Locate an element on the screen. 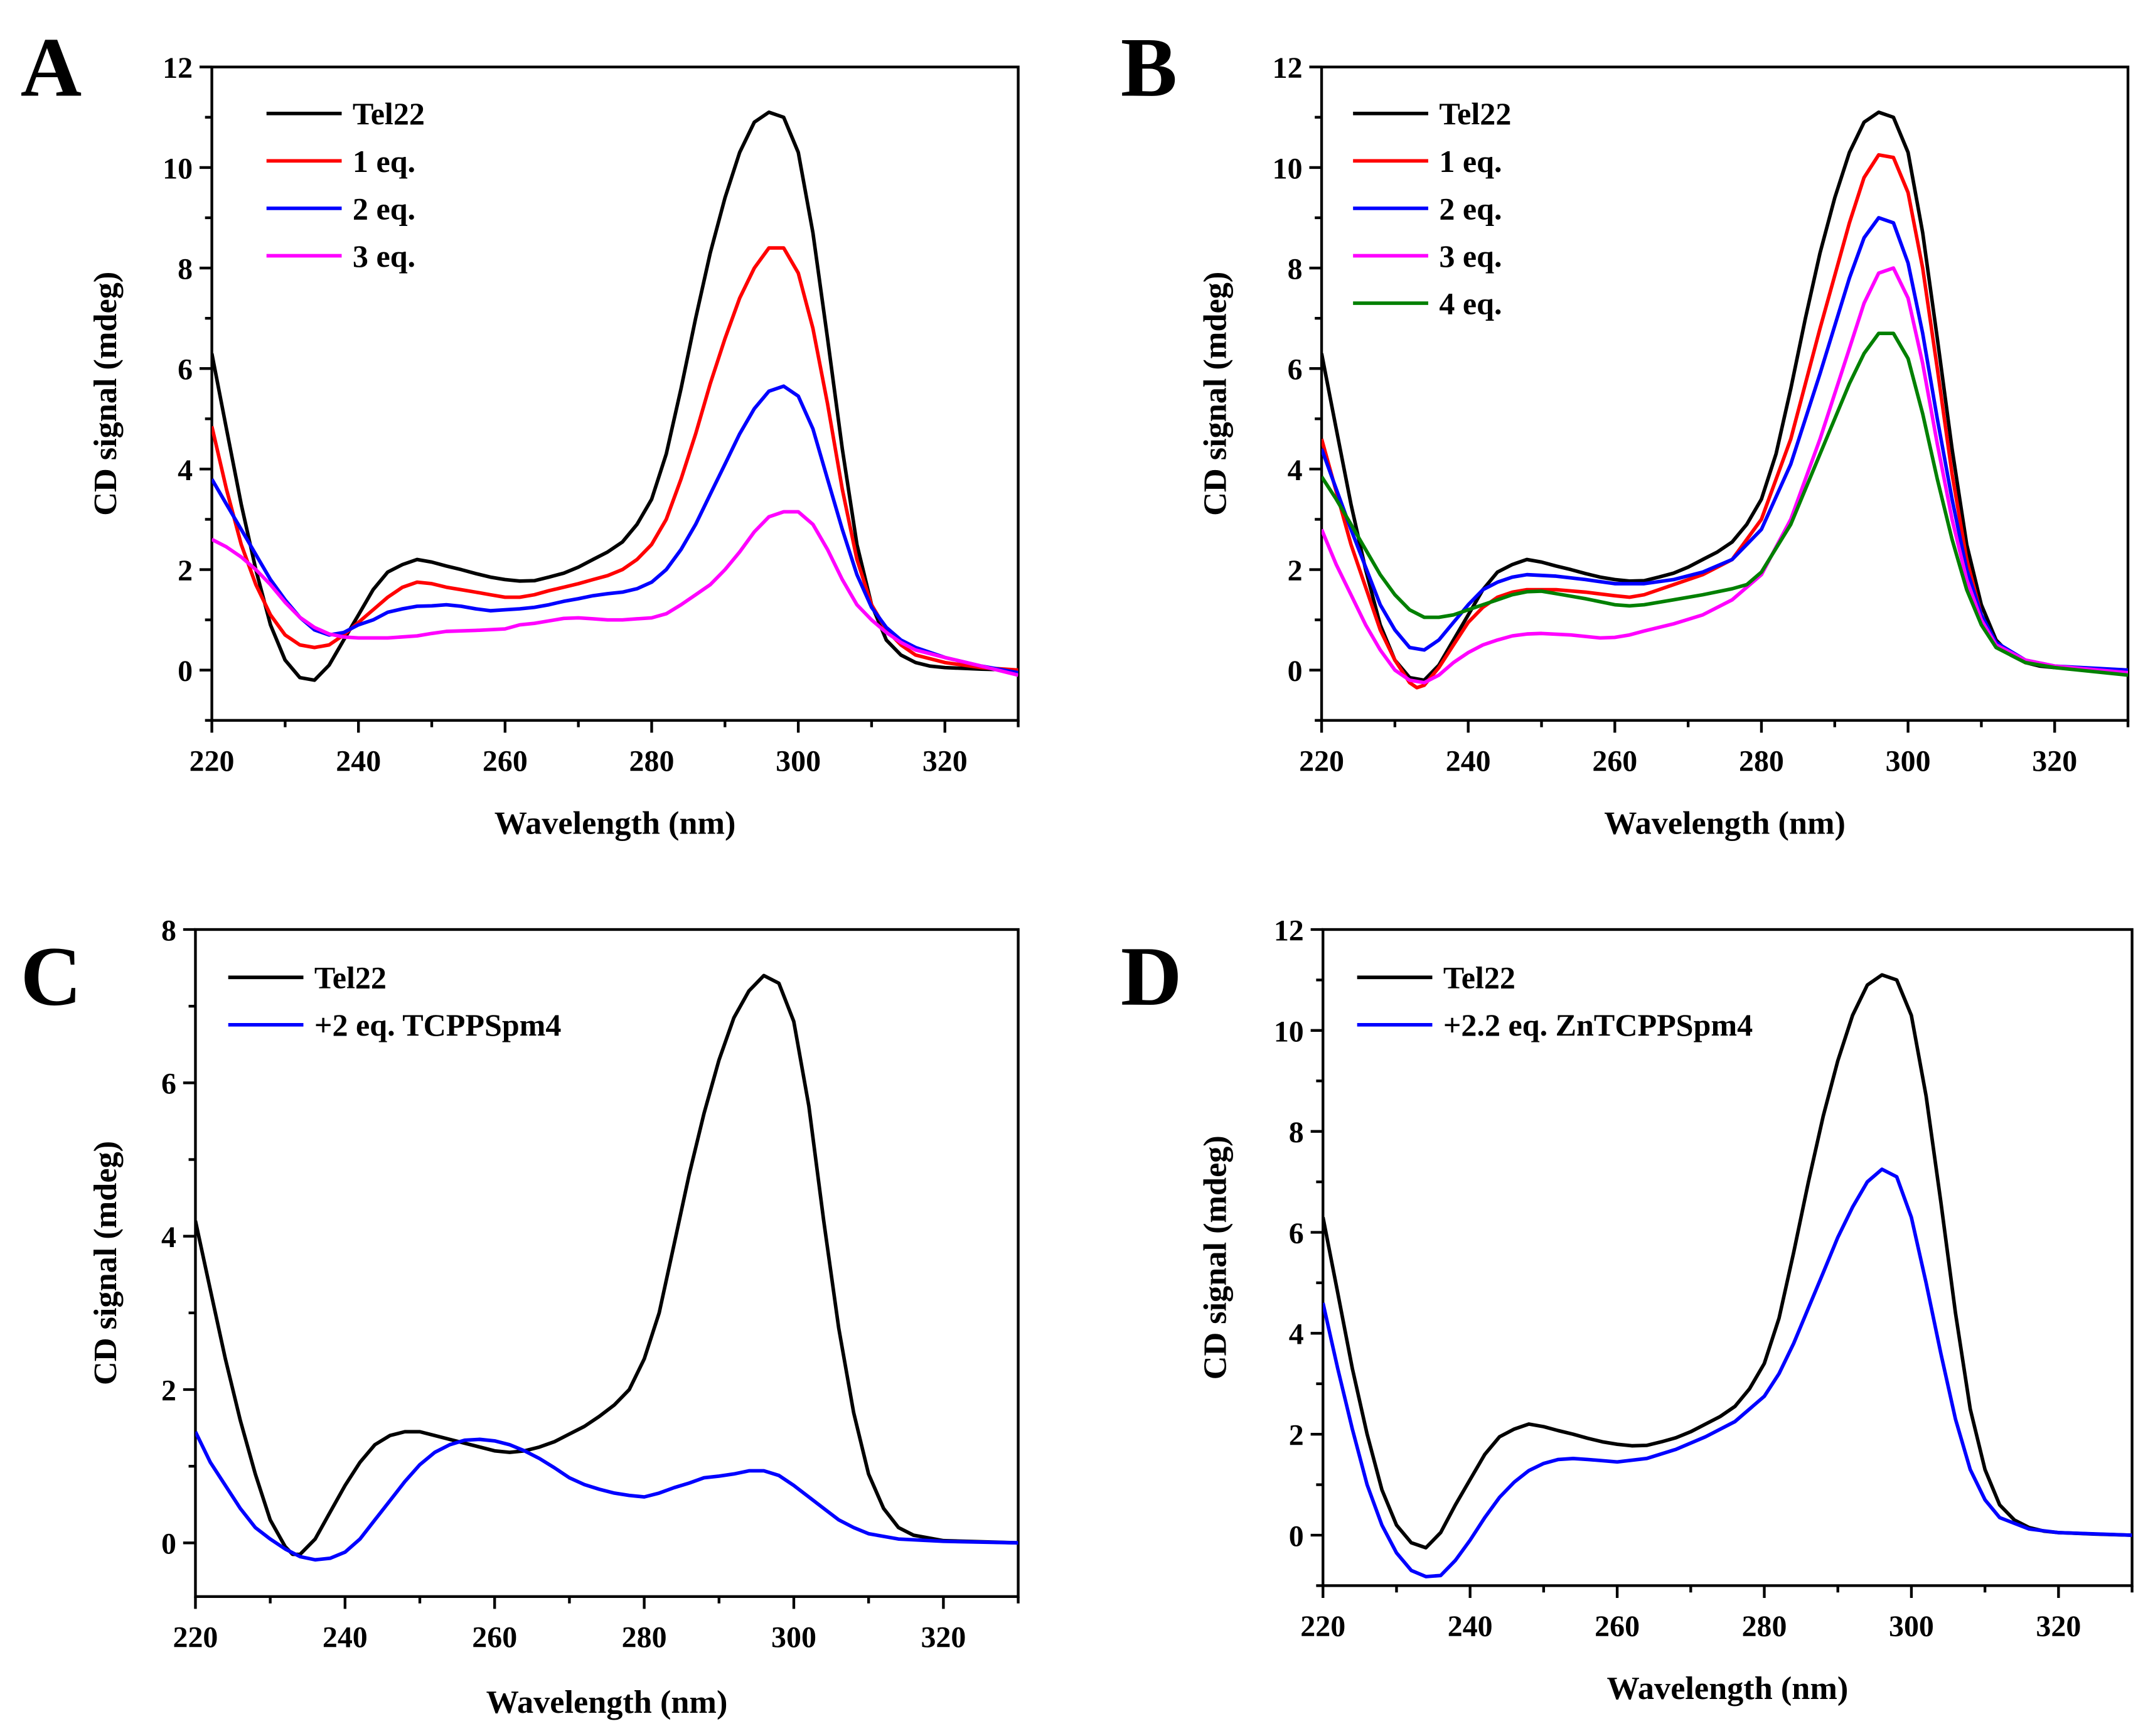  panel-label: B is located at coordinates (1149, 67).